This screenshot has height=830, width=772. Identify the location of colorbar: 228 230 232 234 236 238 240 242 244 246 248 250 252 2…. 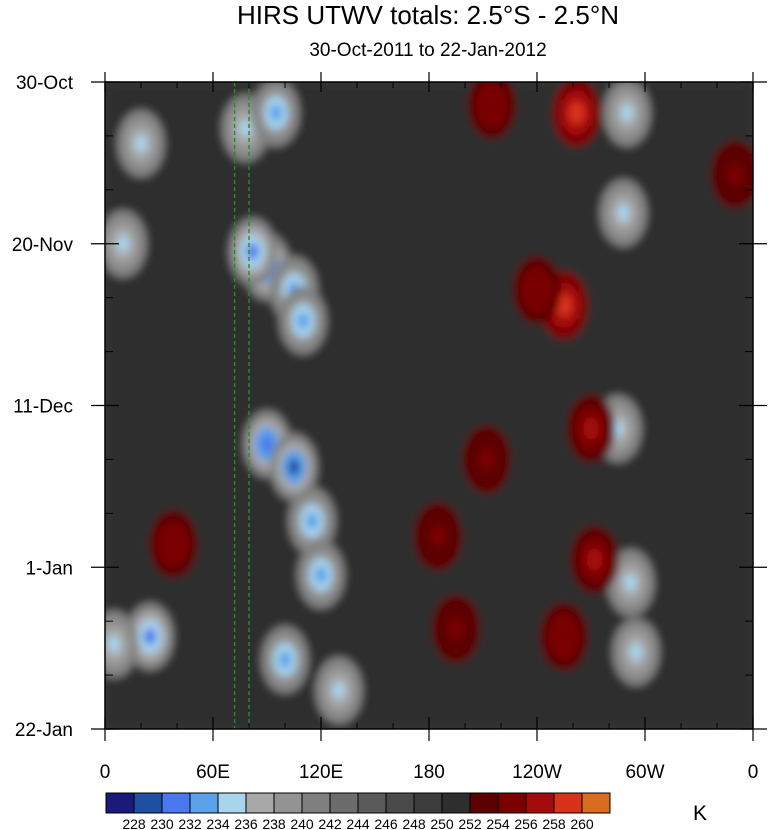
(406, 811).